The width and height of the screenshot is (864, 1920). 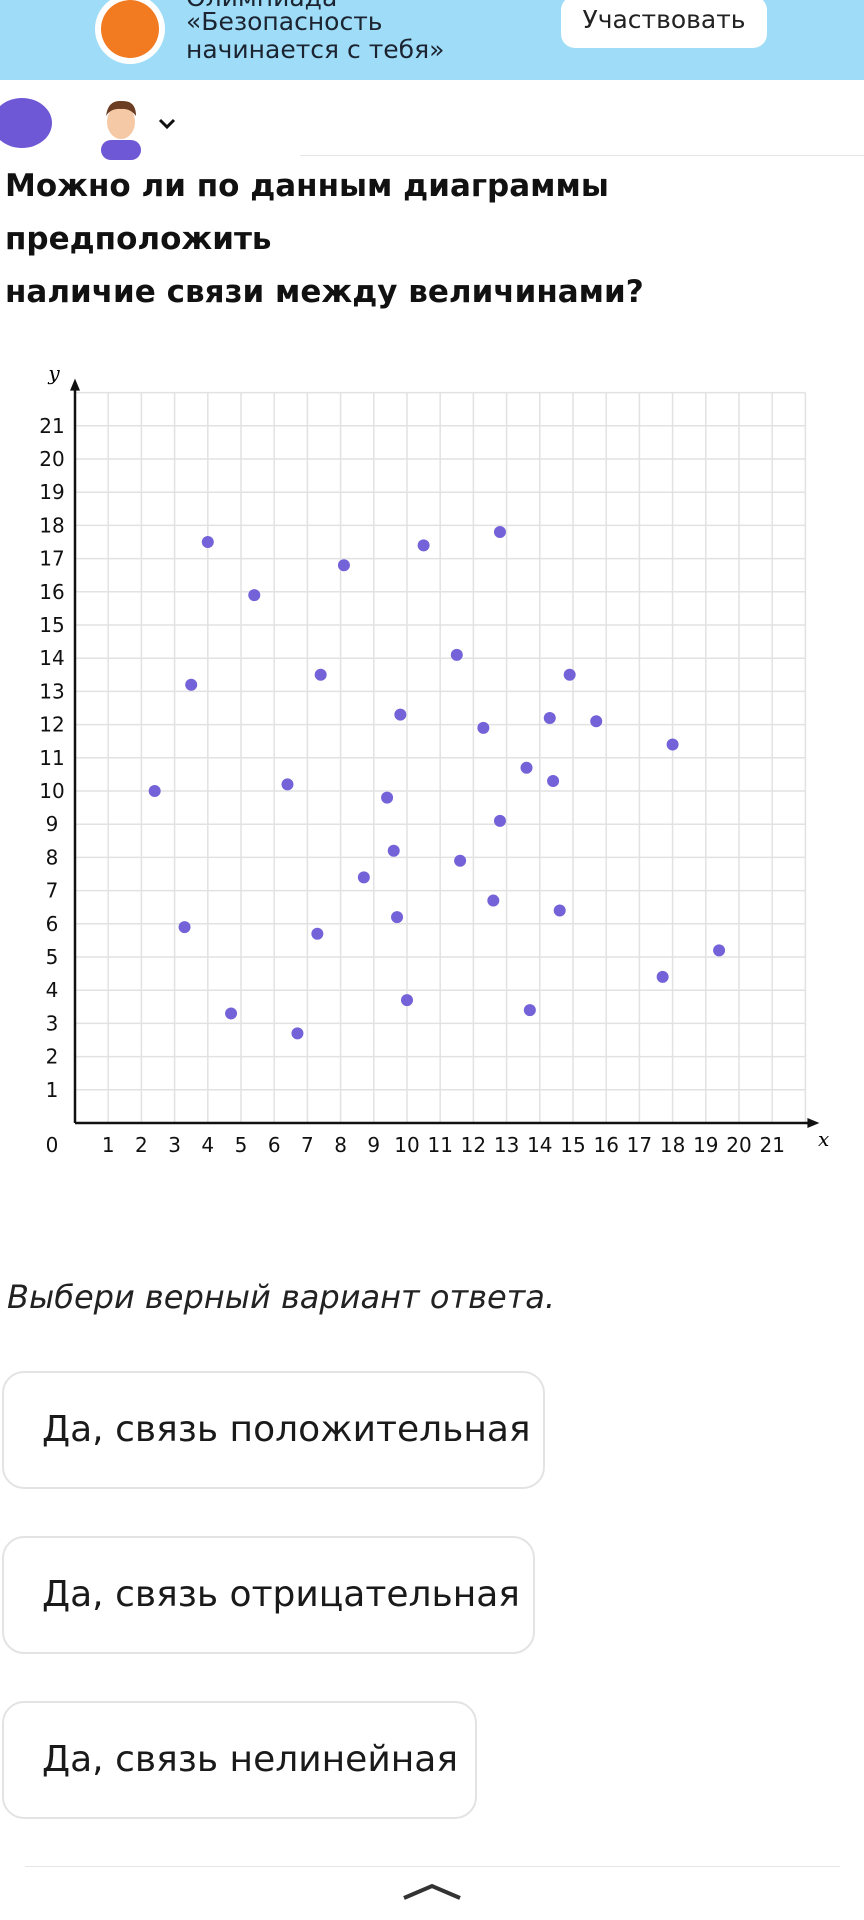 What do you see at coordinates (261, 6) in the screenshot?
I see `banner-top-line: Олимпиада` at bounding box center [261, 6].